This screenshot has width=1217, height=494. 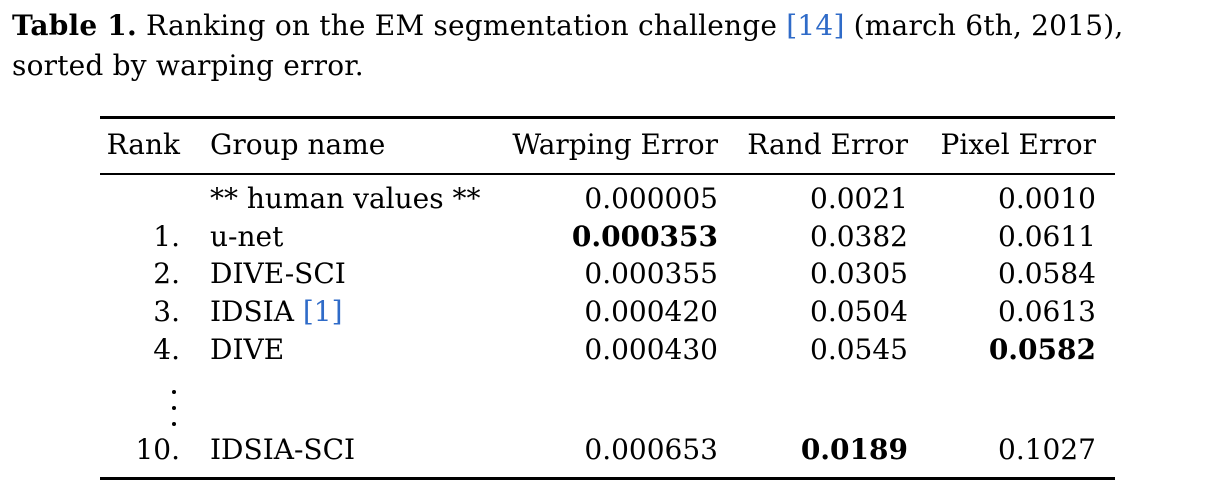 I want to click on row-4-pixel-best: 0.0582, so click(x=1042, y=349).